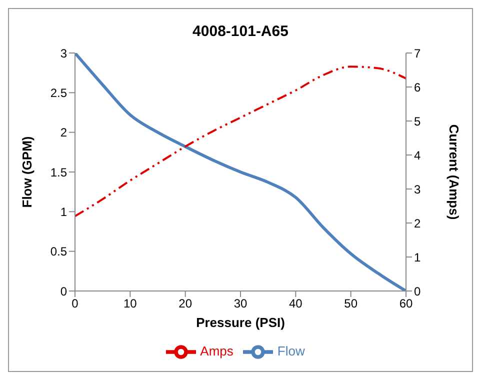 This screenshot has width=481, height=380. I want to click on y-tick-label: 0, so click(64, 291).